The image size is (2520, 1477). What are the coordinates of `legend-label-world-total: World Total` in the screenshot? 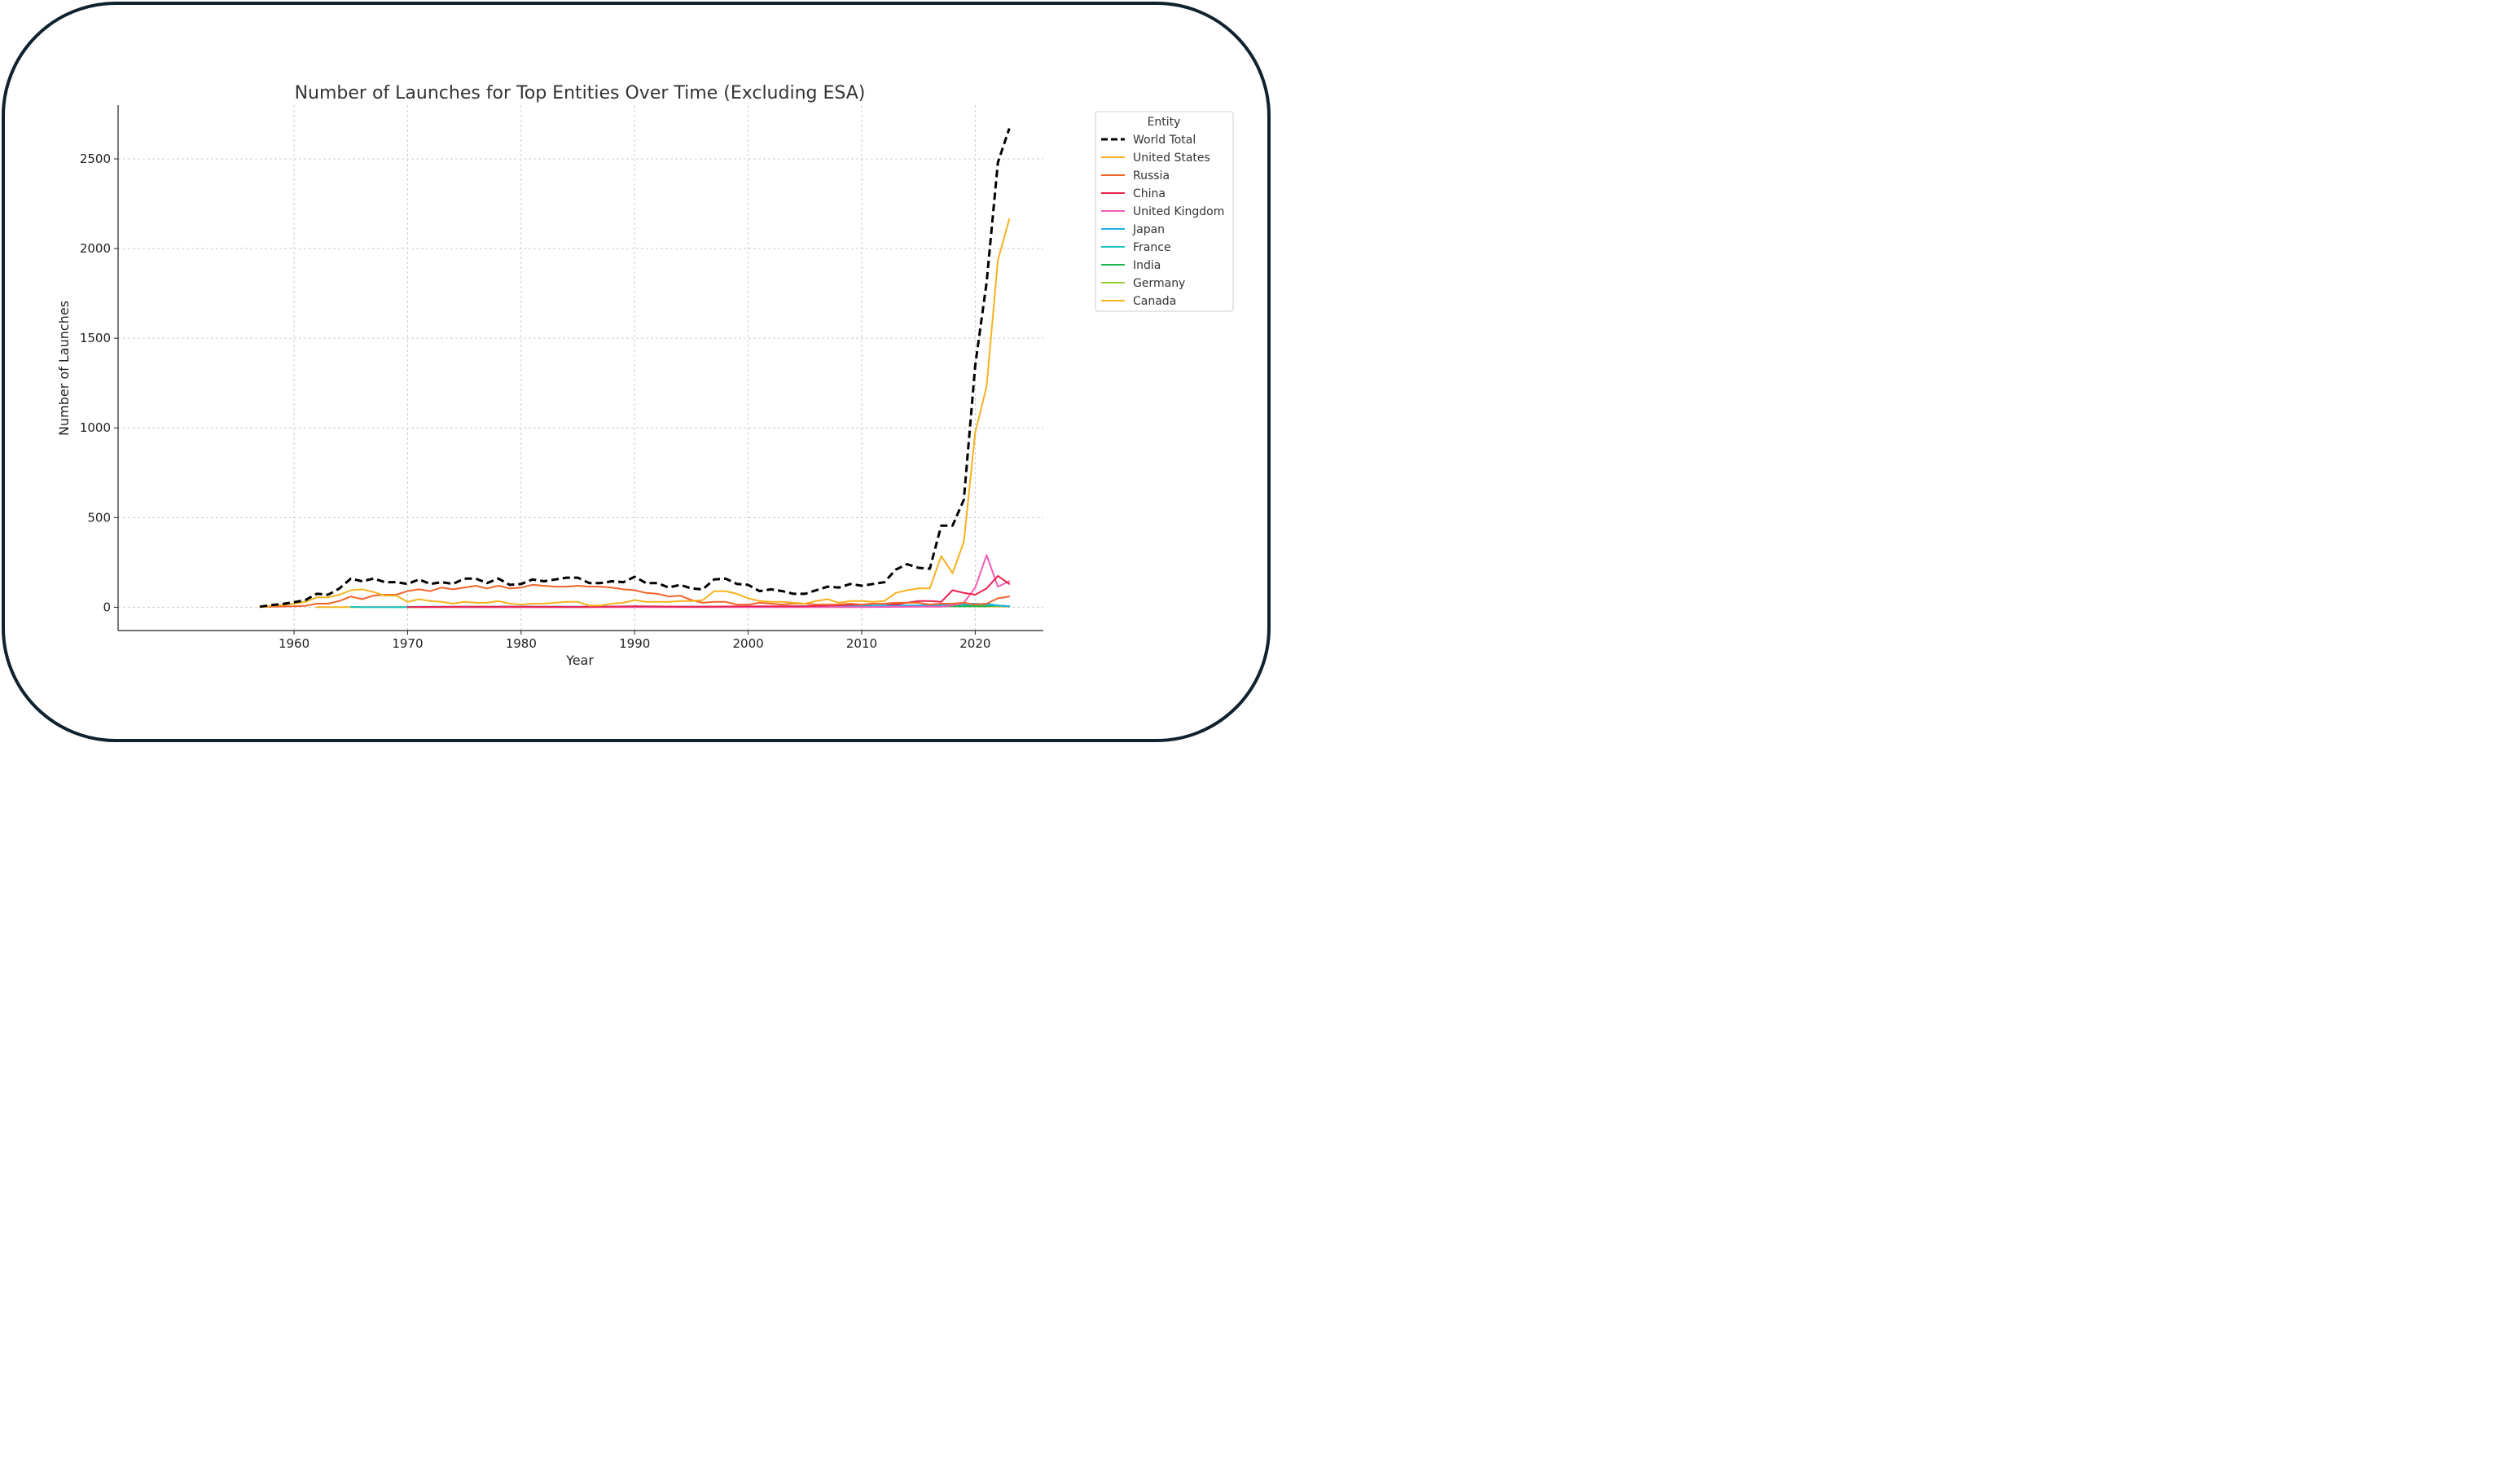 It's located at (1164, 140).